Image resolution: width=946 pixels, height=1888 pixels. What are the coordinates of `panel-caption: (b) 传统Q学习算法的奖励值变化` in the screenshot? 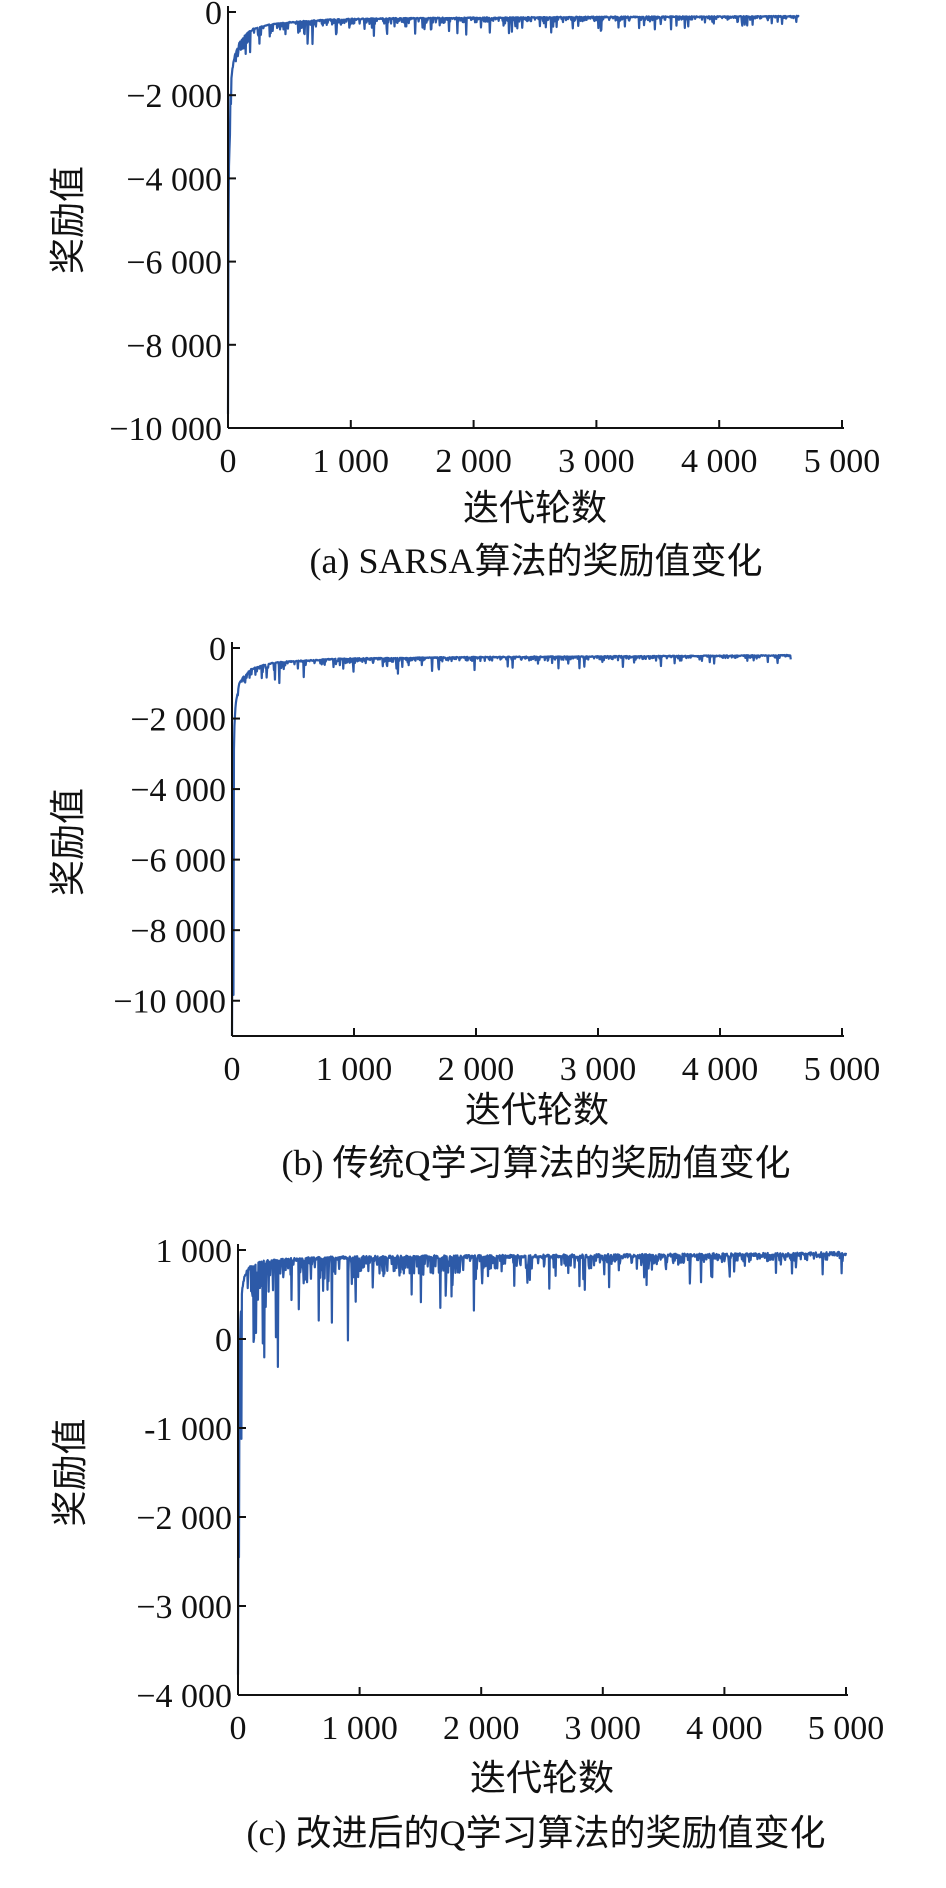 It's located at (536, 1163).